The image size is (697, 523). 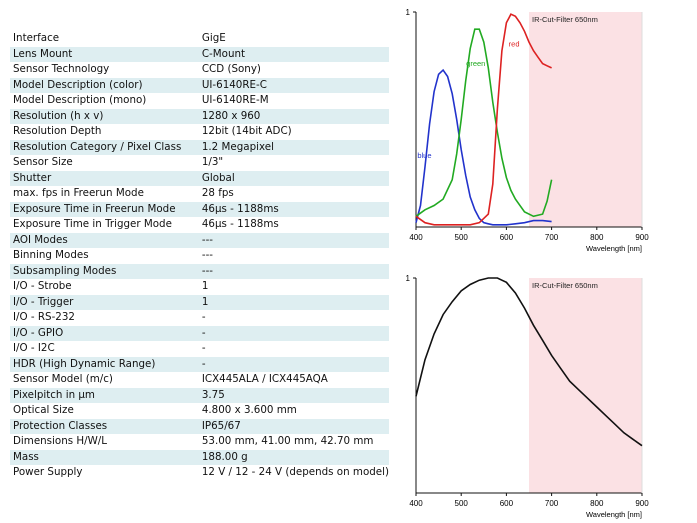 I want to click on x-tick-label: 600, so click(x=507, y=237).